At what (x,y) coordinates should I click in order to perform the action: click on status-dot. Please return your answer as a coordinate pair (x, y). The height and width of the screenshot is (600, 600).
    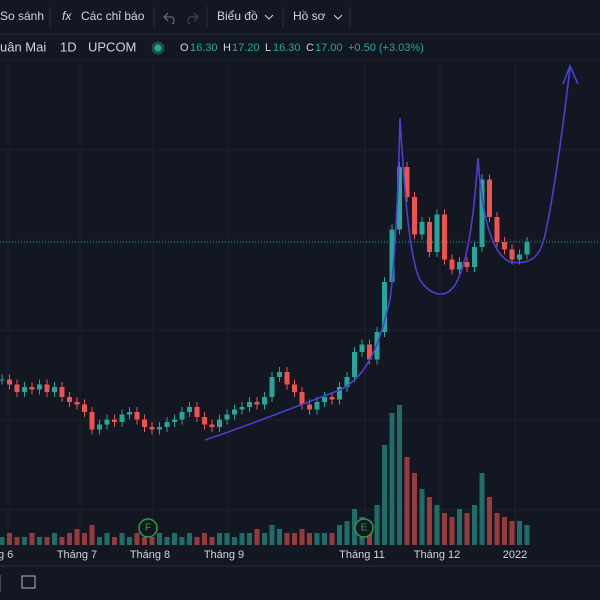
    Looking at the image, I should click on (158, 48).